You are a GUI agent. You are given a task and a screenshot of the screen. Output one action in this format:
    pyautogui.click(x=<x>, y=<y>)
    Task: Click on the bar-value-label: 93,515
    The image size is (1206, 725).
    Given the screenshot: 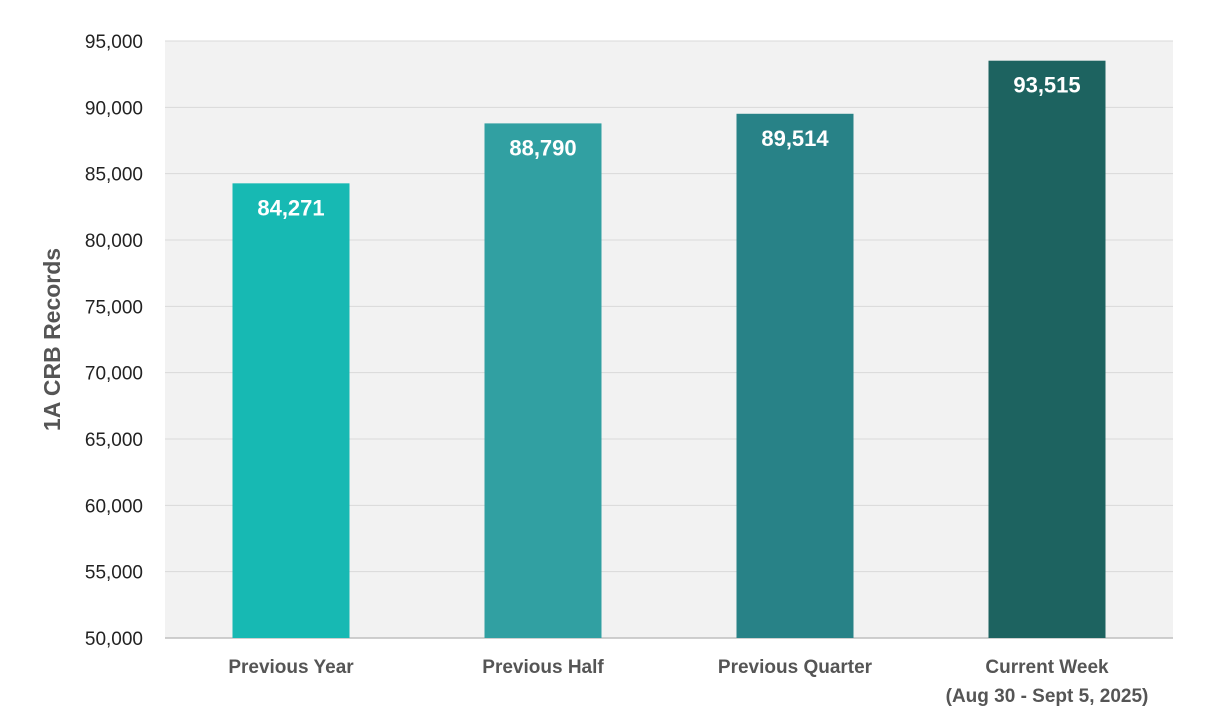 What is the action you would take?
    pyautogui.click(x=1046, y=85)
    